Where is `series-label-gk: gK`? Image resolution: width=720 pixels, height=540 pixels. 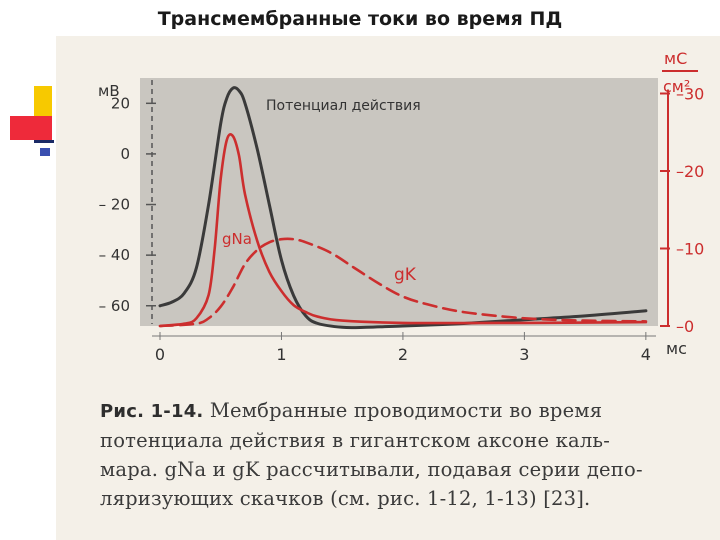
series-label-gk: gK is located at coordinates (405, 275).